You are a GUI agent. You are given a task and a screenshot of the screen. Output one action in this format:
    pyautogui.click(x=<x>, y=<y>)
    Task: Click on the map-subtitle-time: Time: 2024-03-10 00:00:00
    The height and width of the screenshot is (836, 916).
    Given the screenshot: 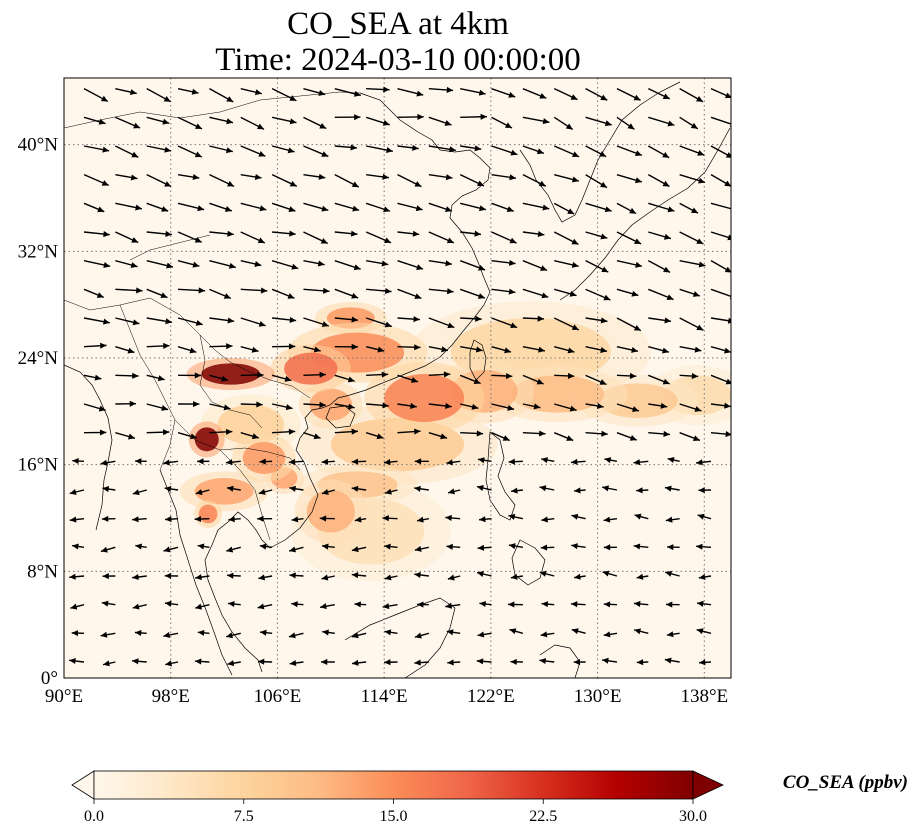 What is the action you would take?
    pyautogui.click(x=398, y=60)
    